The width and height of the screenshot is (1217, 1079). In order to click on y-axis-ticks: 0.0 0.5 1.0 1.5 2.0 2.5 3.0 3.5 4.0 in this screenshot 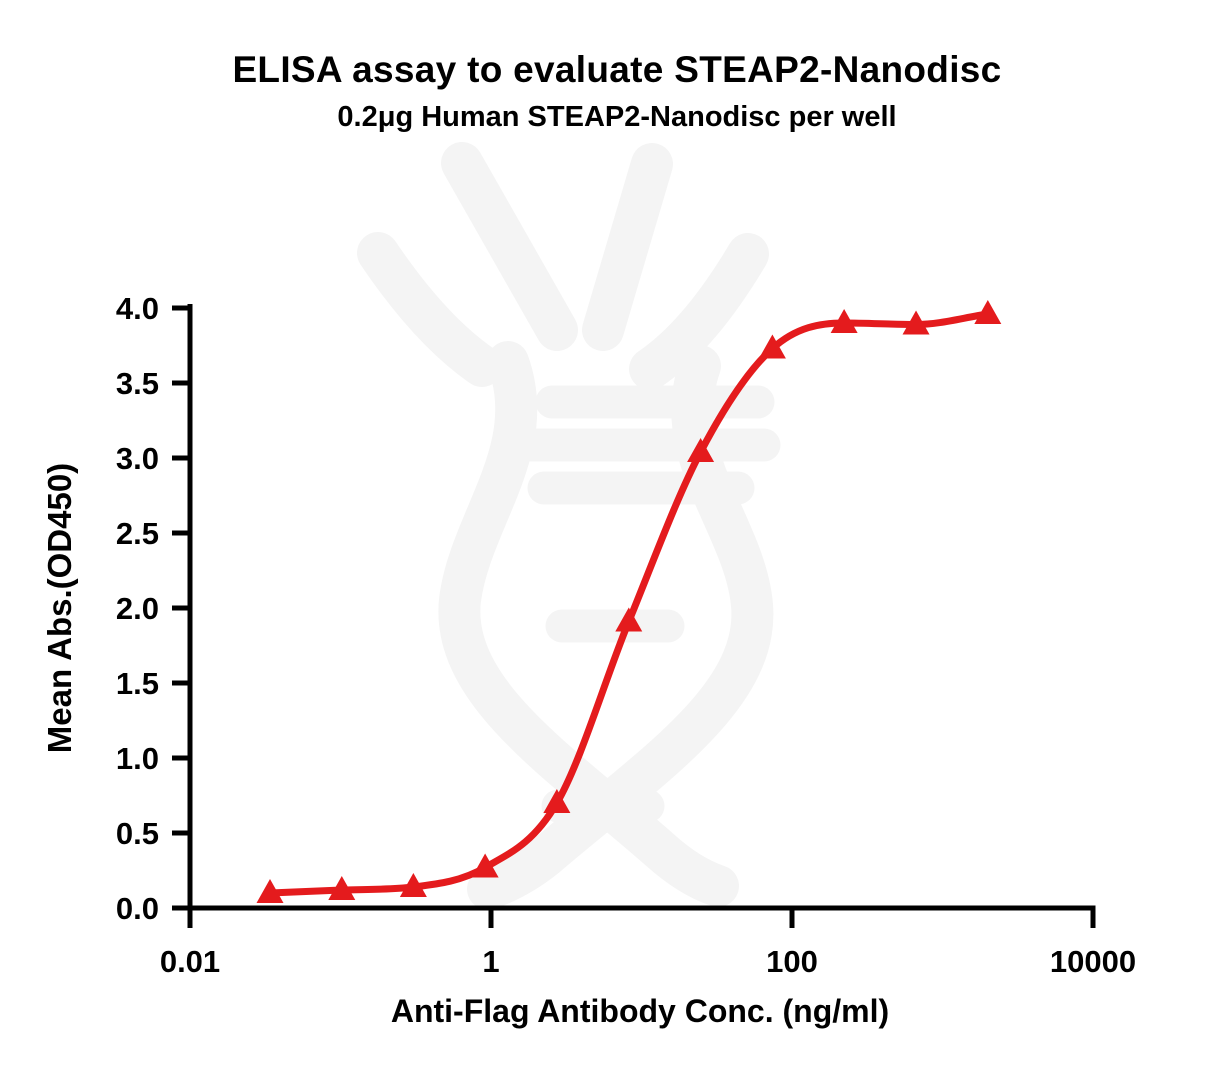, I will do `click(153, 608)`.